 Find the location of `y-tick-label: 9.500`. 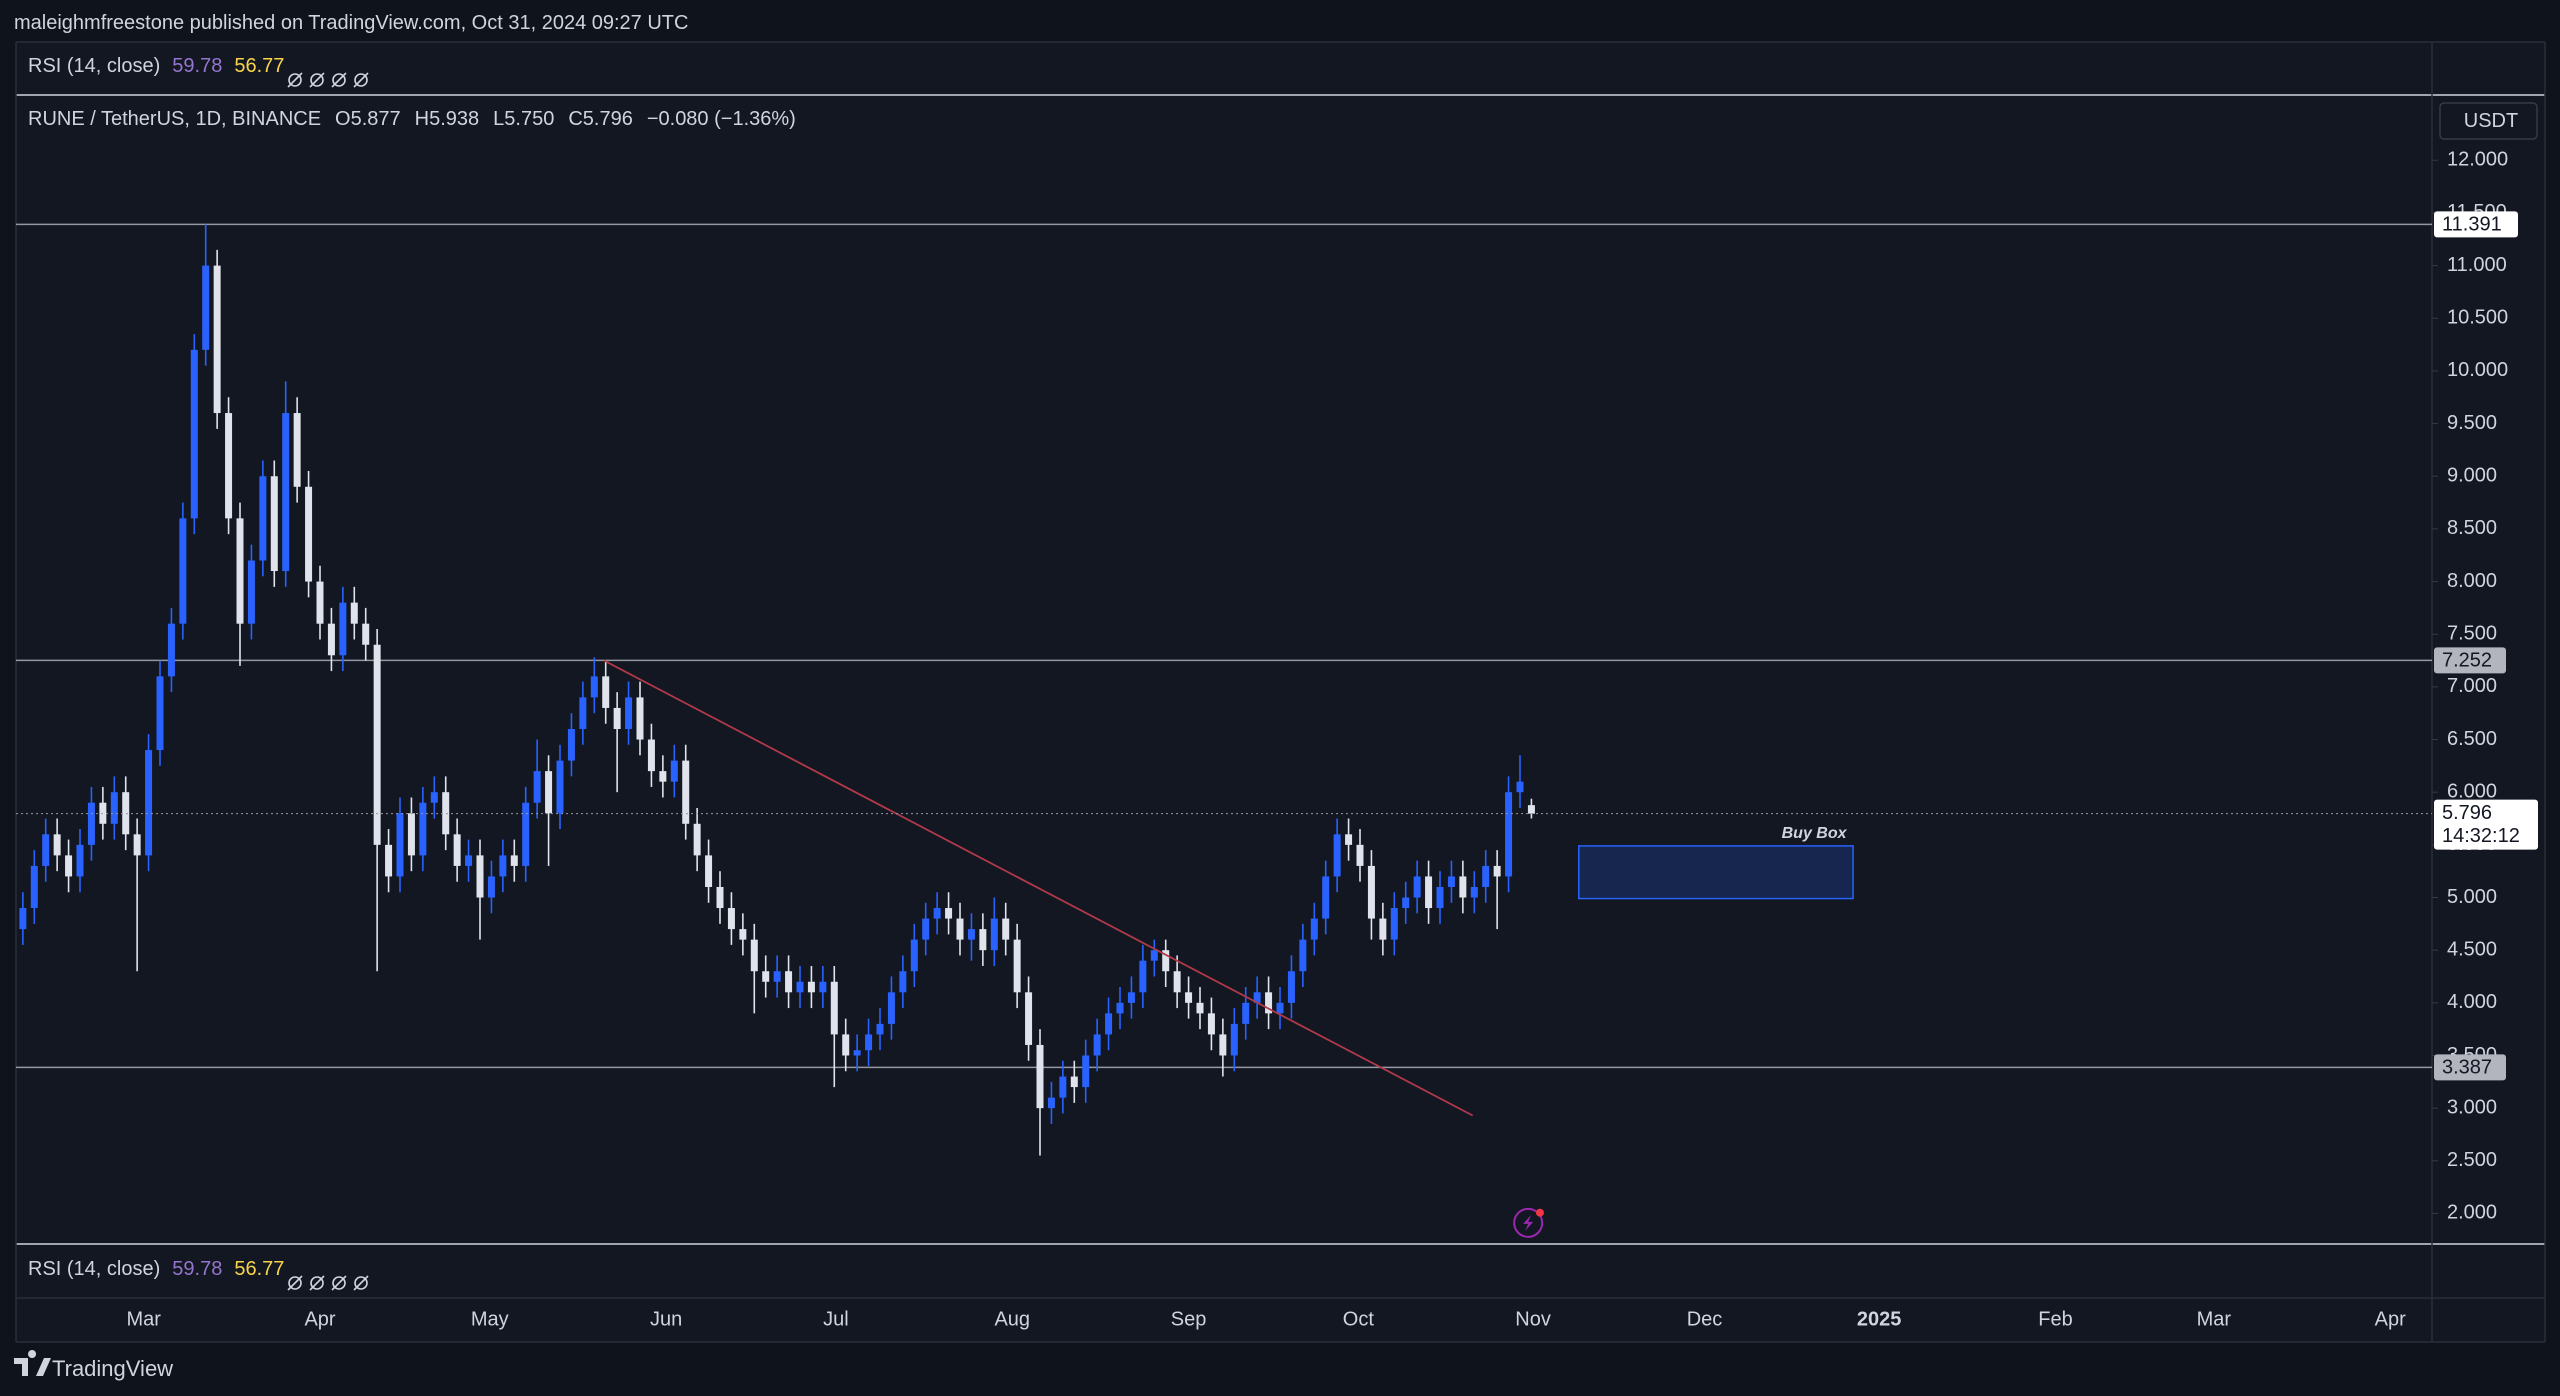

y-tick-label: 9.500 is located at coordinates (2472, 423).